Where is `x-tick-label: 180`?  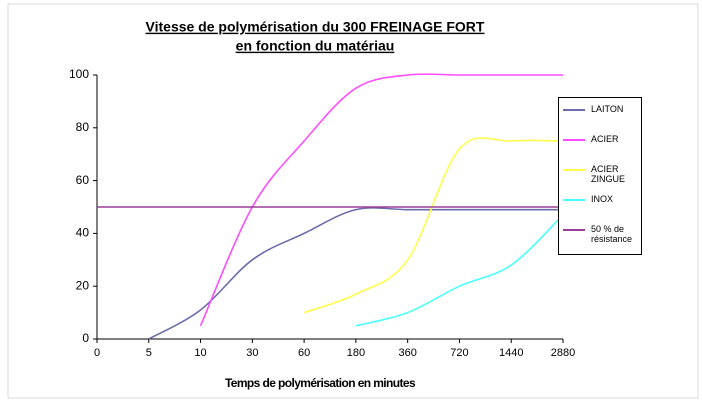 x-tick-label: 180 is located at coordinates (356, 353).